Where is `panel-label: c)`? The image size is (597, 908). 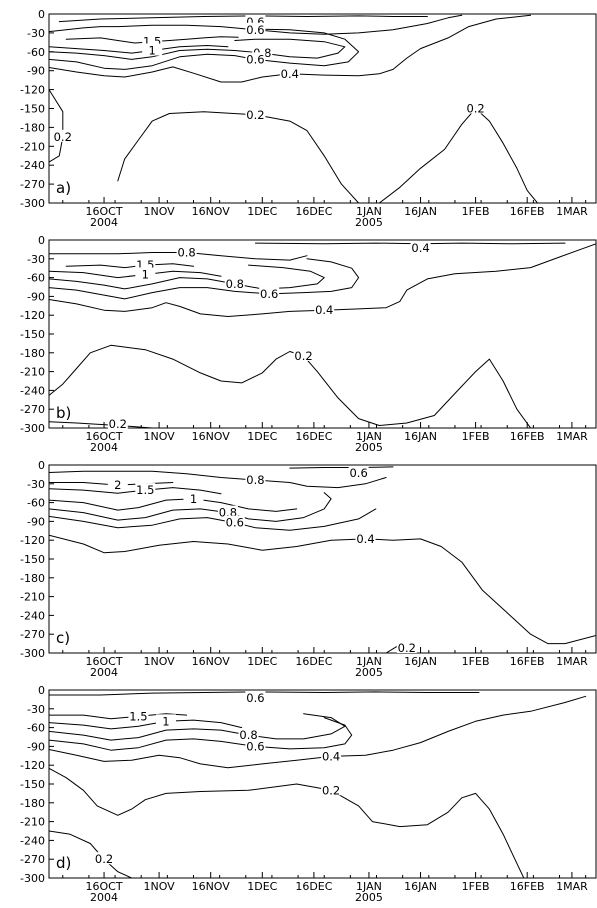 panel-label: c) is located at coordinates (63, 638).